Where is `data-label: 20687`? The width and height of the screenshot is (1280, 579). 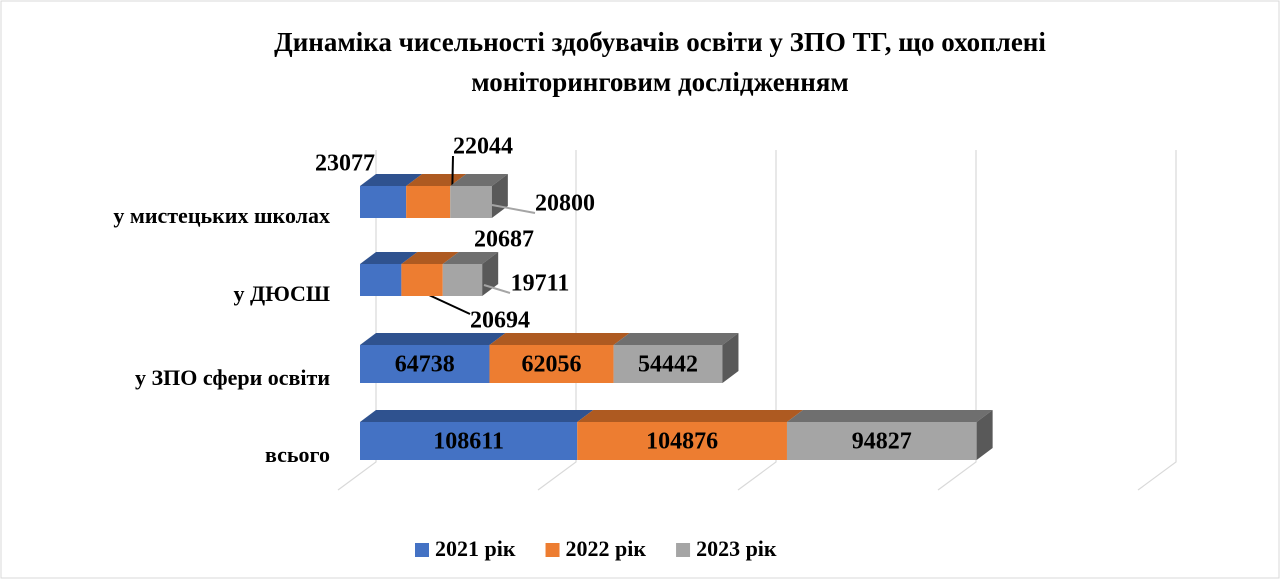
data-label: 20687 is located at coordinates (504, 240).